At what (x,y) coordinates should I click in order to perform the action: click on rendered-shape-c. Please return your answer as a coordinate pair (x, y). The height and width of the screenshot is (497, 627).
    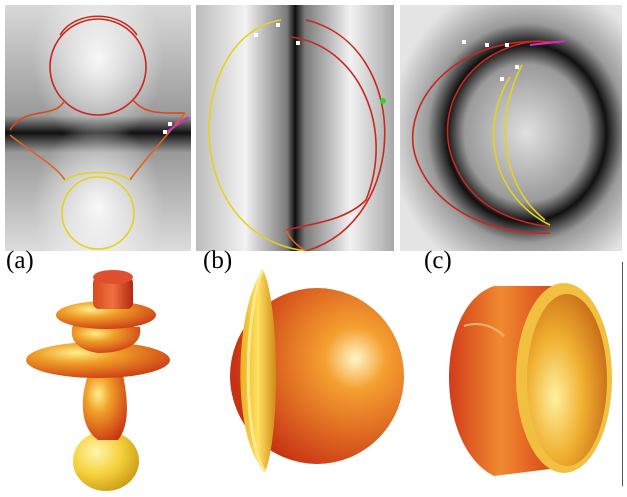
    Looking at the image, I should click on (524, 375).